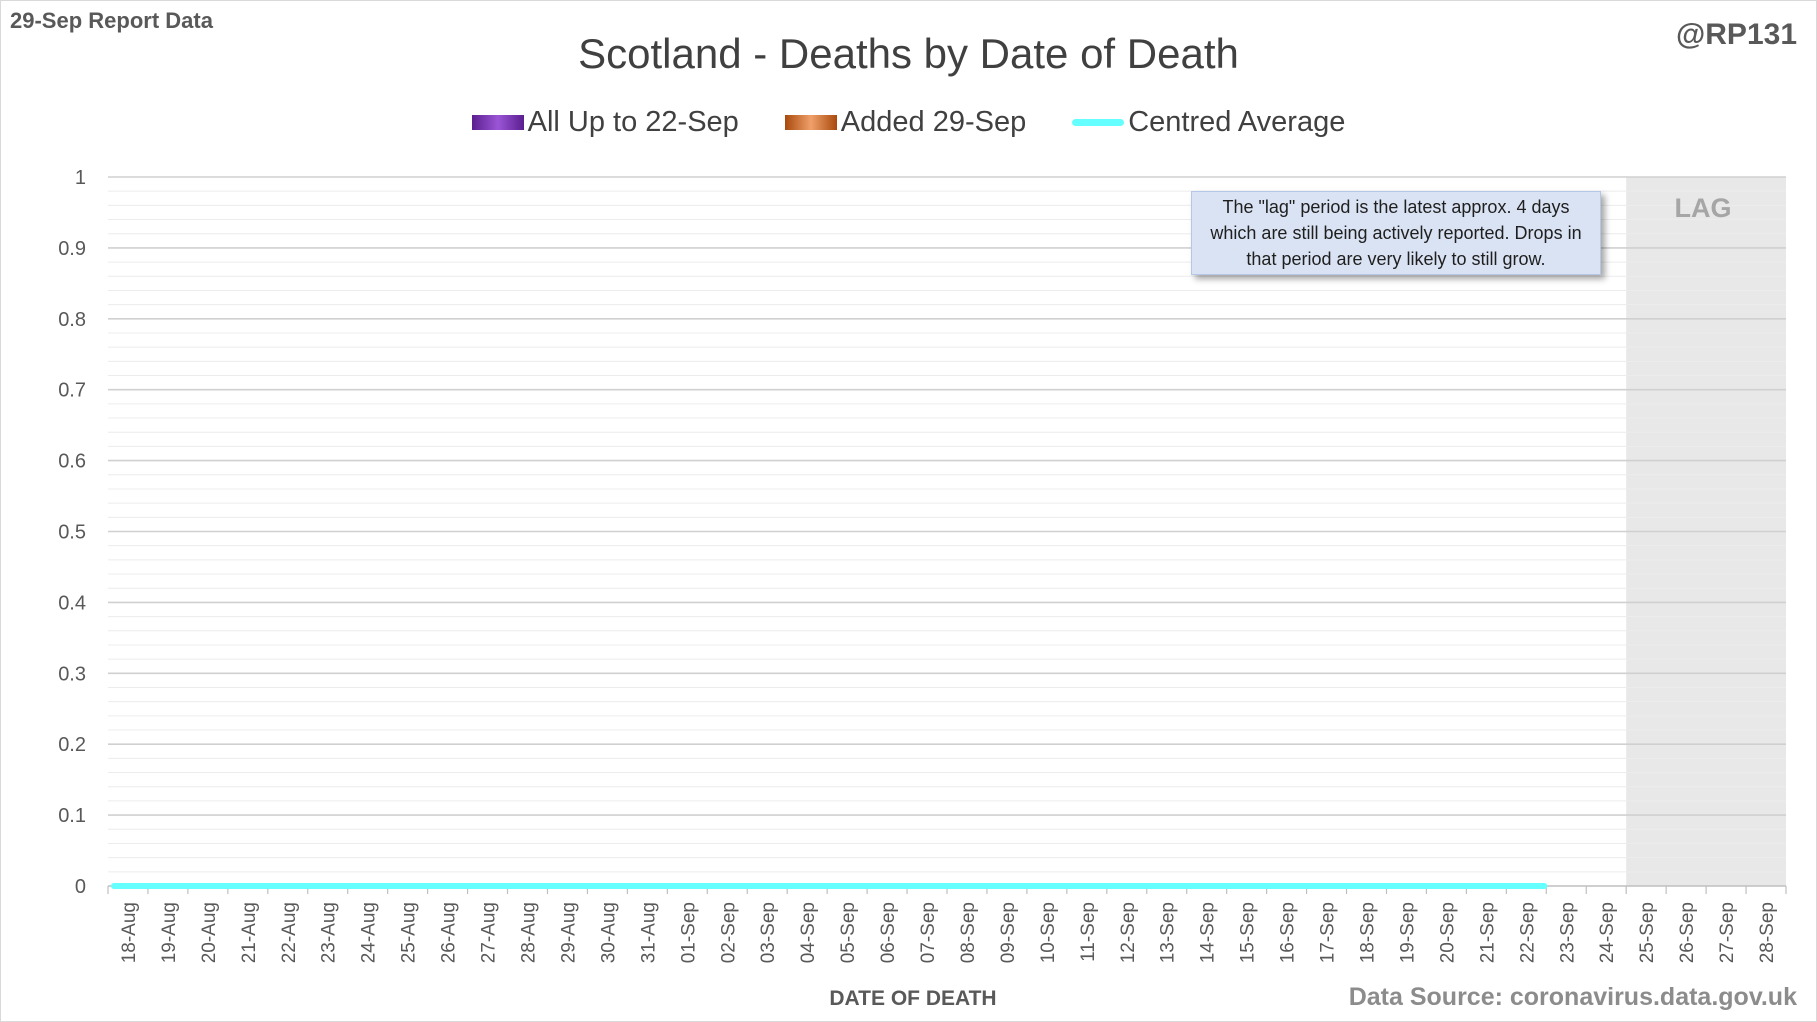 The height and width of the screenshot is (1022, 1817). Describe the element at coordinates (888, 932) in the screenshot. I see `x-tick-label: 06-Sep` at that location.